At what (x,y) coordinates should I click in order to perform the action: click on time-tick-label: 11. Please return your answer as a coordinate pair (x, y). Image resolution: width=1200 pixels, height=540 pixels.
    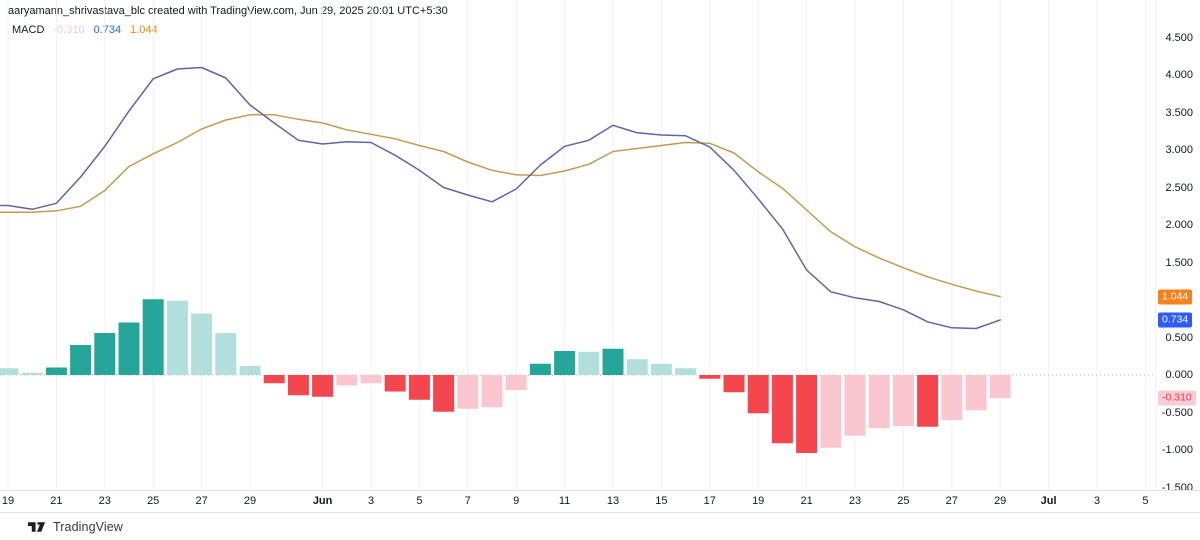
    Looking at the image, I should click on (564, 501).